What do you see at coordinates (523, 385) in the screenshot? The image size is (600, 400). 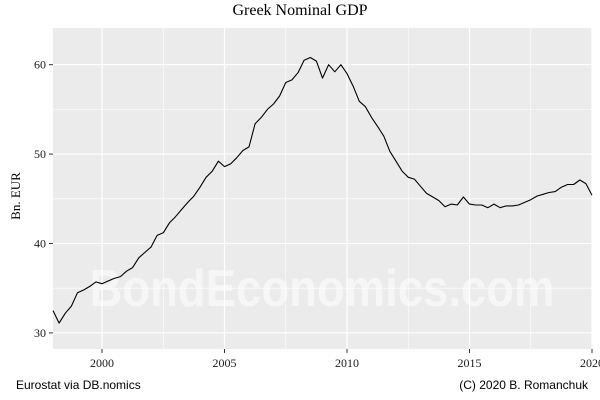 I see `copyright-caption: (C) 2020 B. Romanchuk` at bounding box center [523, 385].